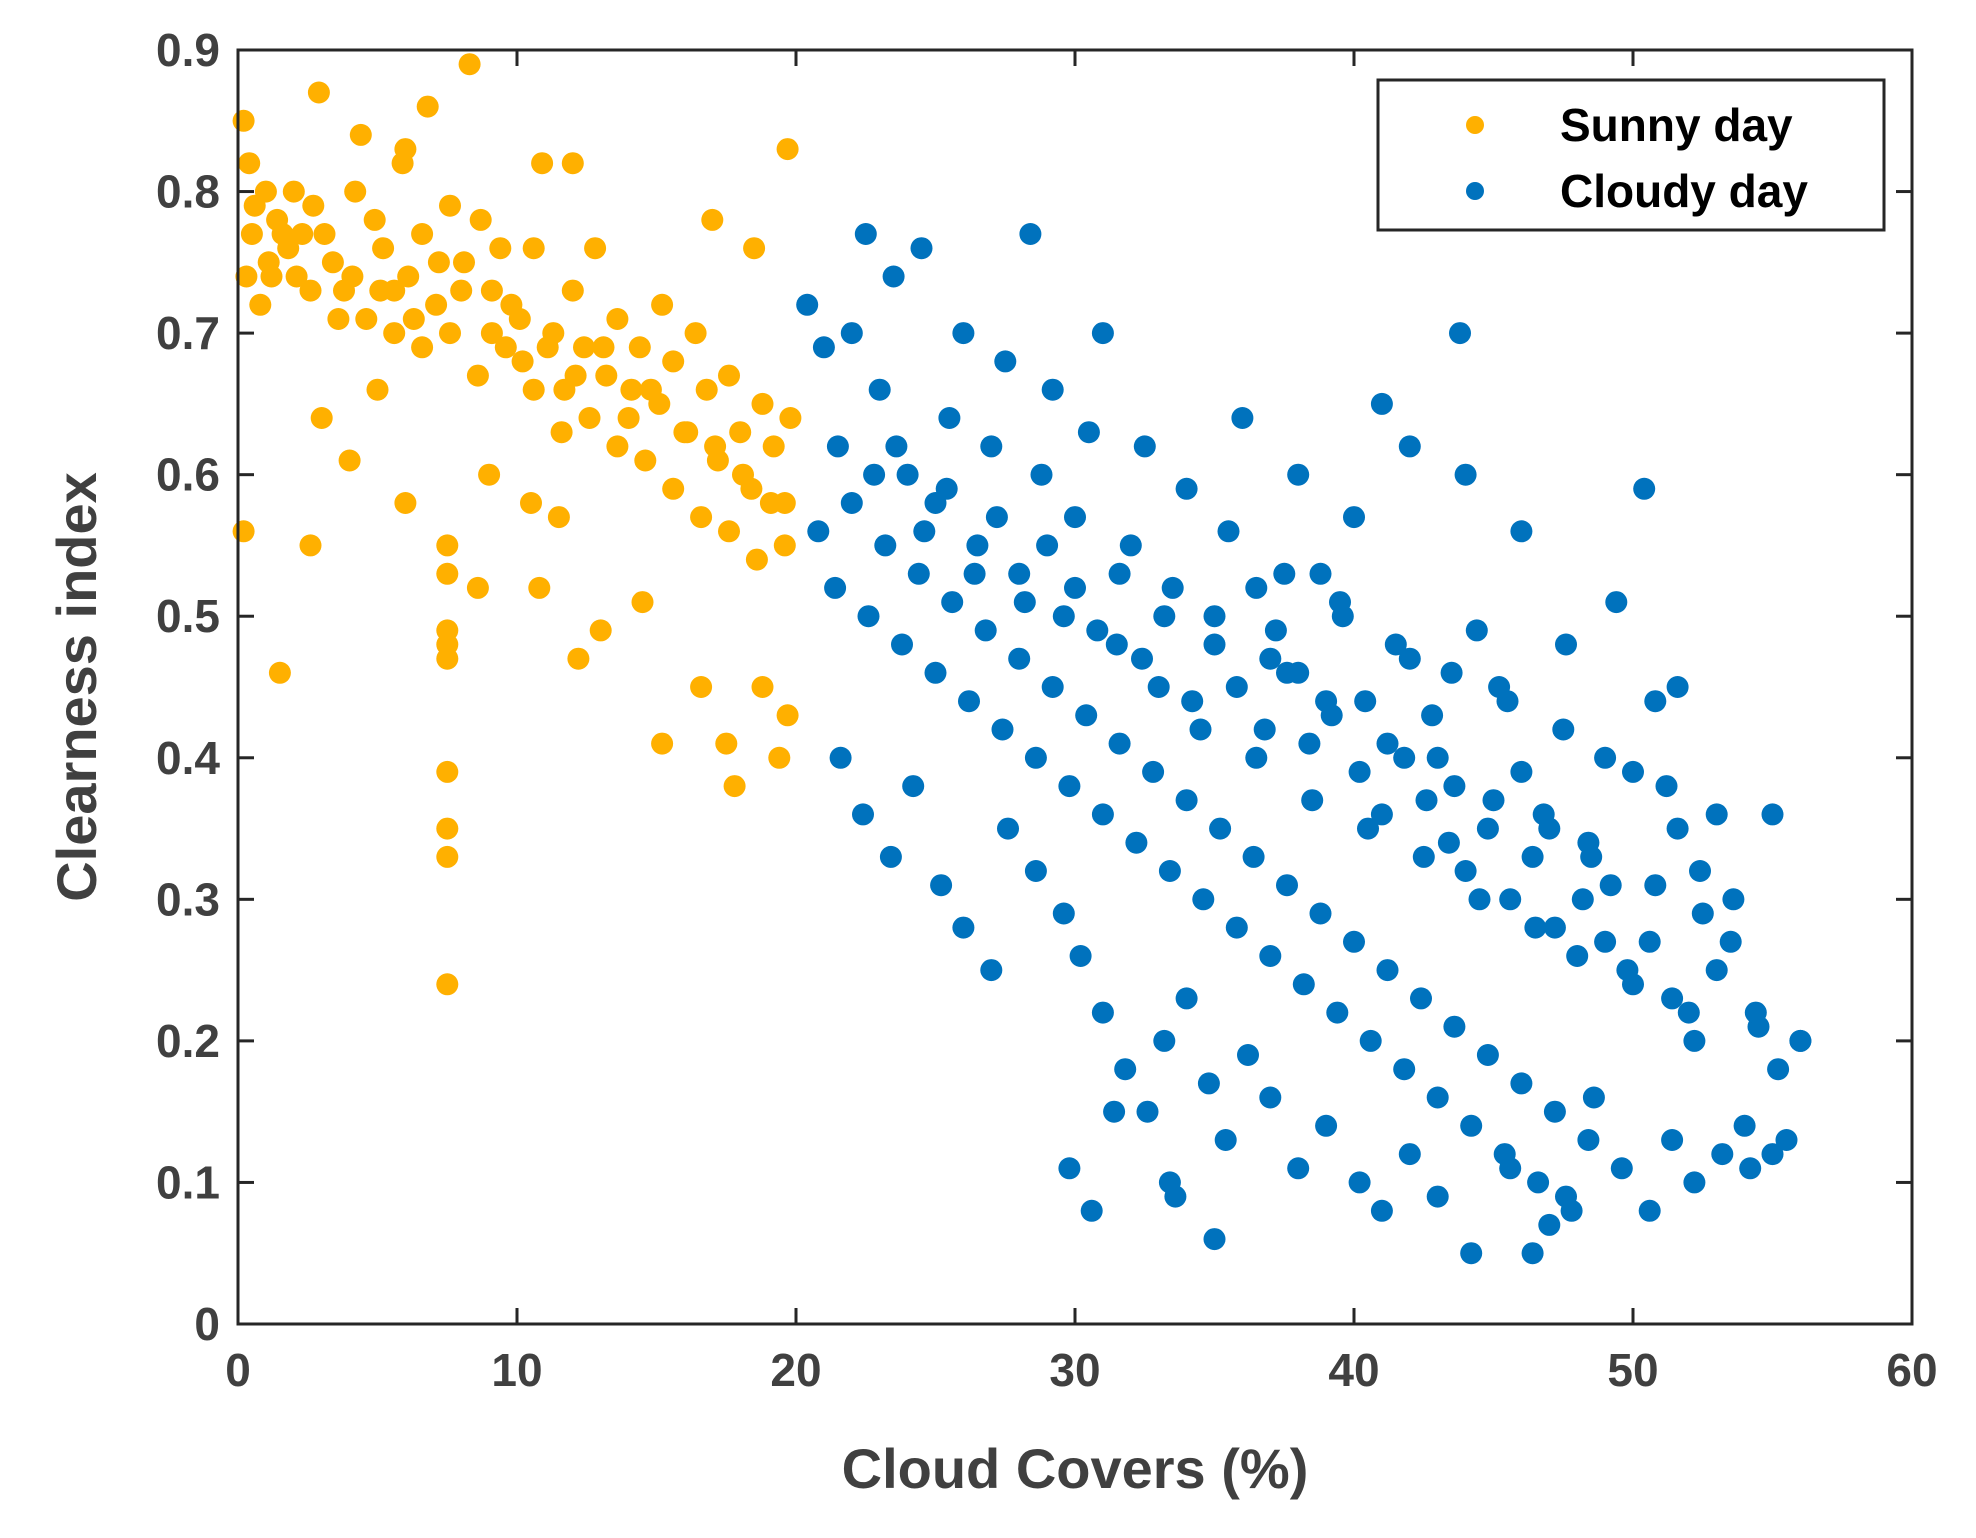  Describe the element at coordinates (188, 1182) in the screenshot. I see `y-tick-label-1: 0.1` at that location.